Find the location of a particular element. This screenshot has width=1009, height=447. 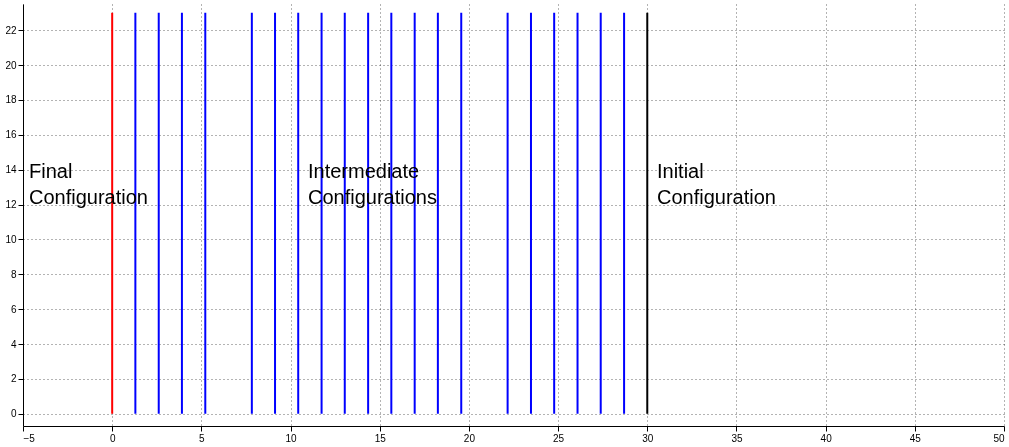

y-tick-label: 4 is located at coordinates (13, 344).